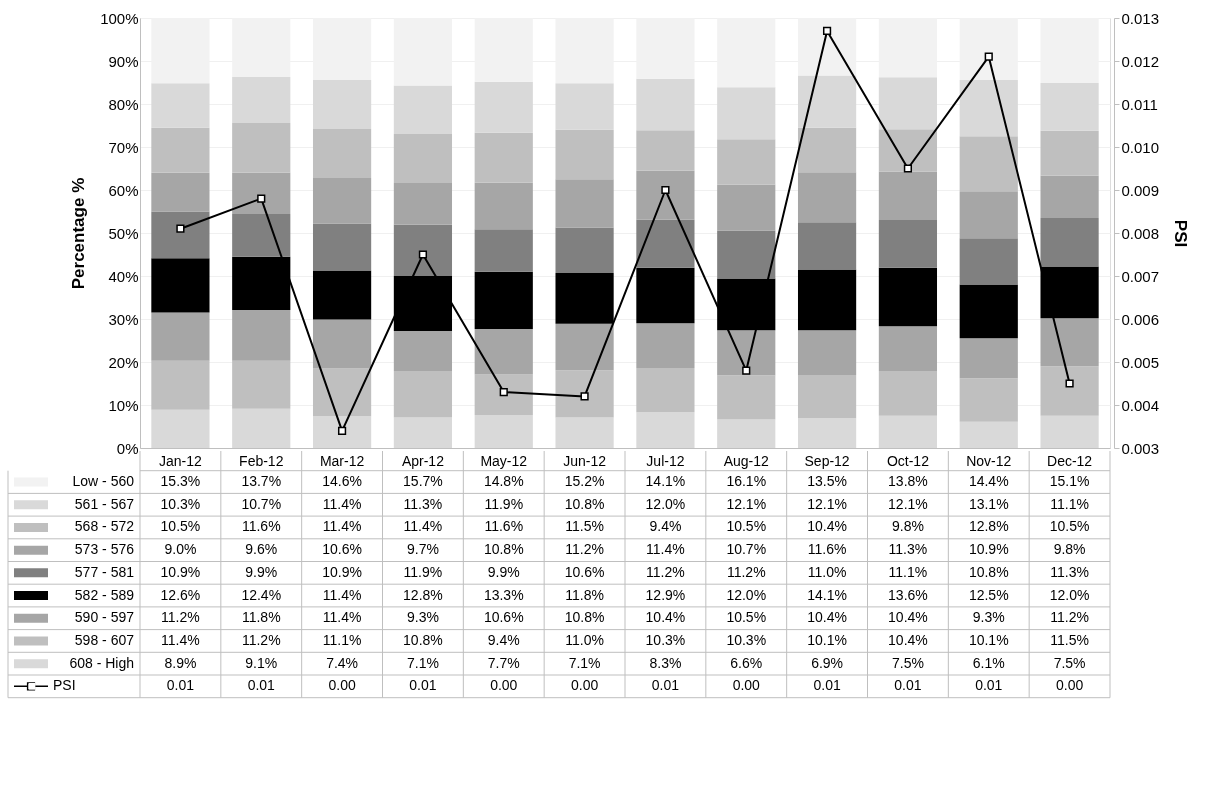  I want to click on y2-tick-label: 0.005, so click(1140, 362).